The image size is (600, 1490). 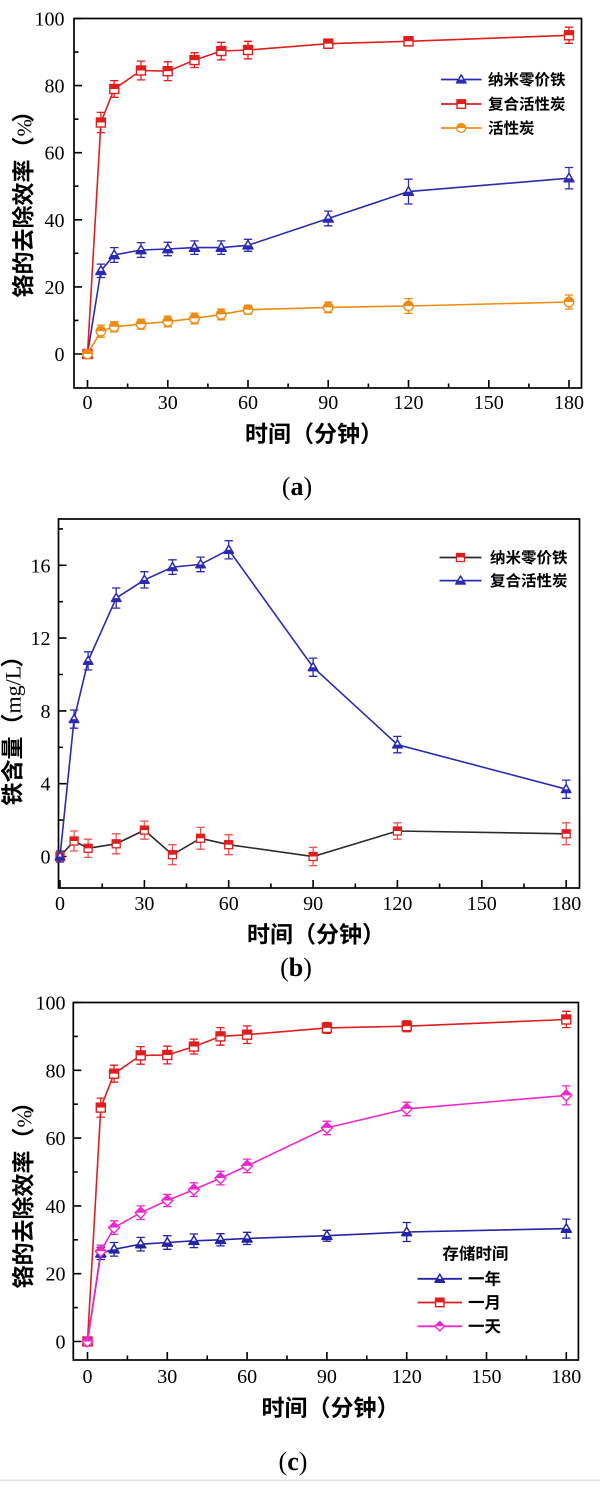 What do you see at coordinates (41, 566) in the screenshot?
I see `svg-text: 16` at bounding box center [41, 566].